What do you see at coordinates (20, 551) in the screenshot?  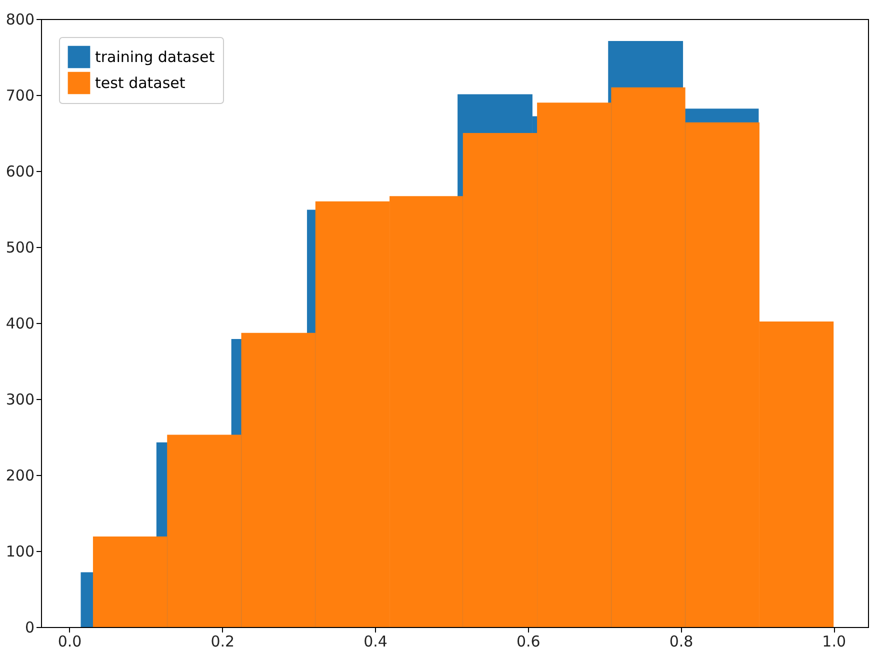 I see `y-tick-label: 100` at bounding box center [20, 551].